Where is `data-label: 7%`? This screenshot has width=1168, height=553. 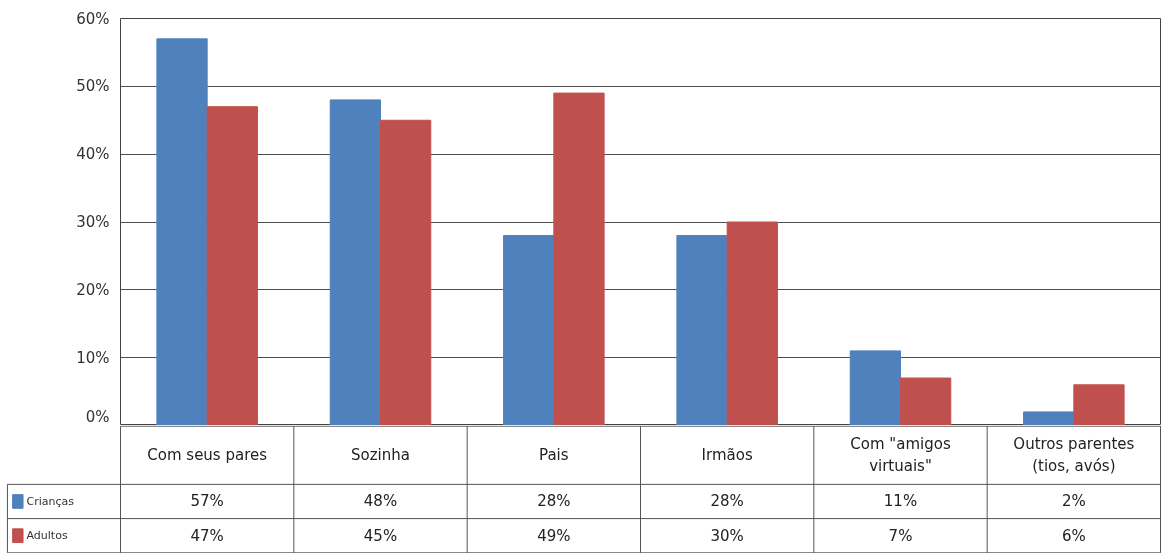
data-label: 7% is located at coordinates (900, 535).